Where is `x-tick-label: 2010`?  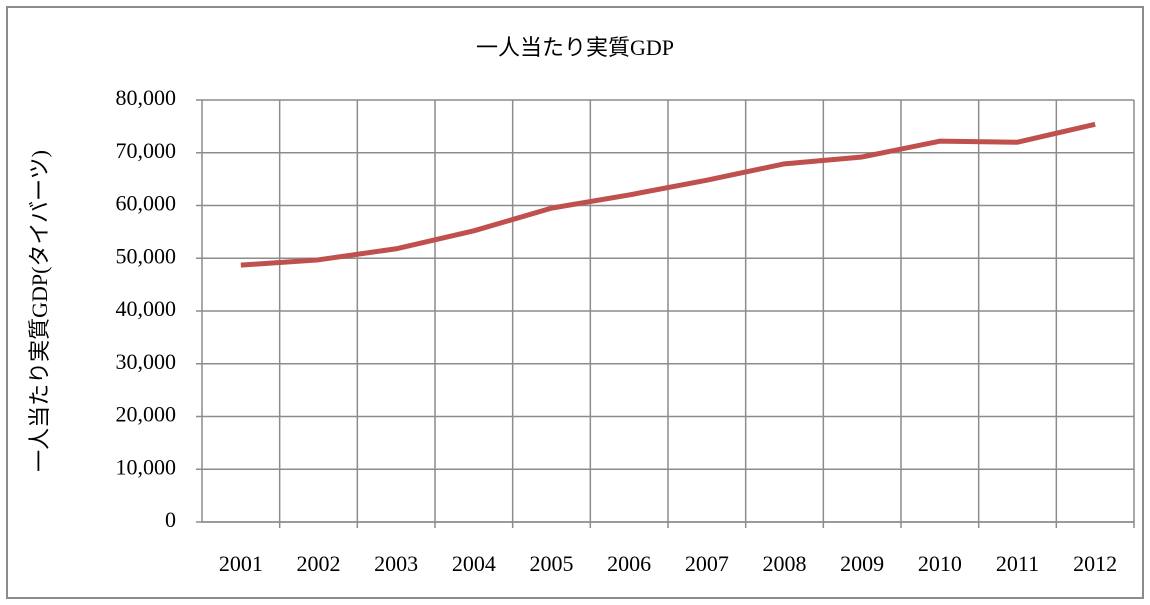 x-tick-label: 2010 is located at coordinates (940, 563).